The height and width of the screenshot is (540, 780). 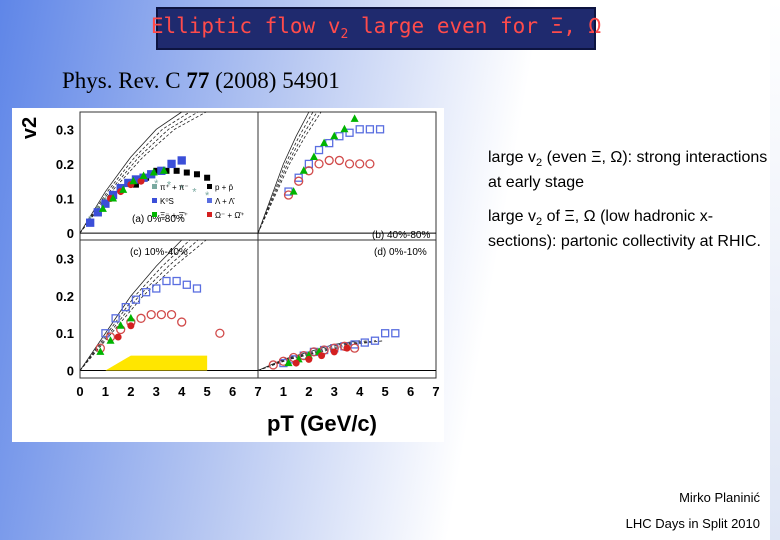 I want to click on panel-label: (d) 0%-10%, so click(x=400, y=252).